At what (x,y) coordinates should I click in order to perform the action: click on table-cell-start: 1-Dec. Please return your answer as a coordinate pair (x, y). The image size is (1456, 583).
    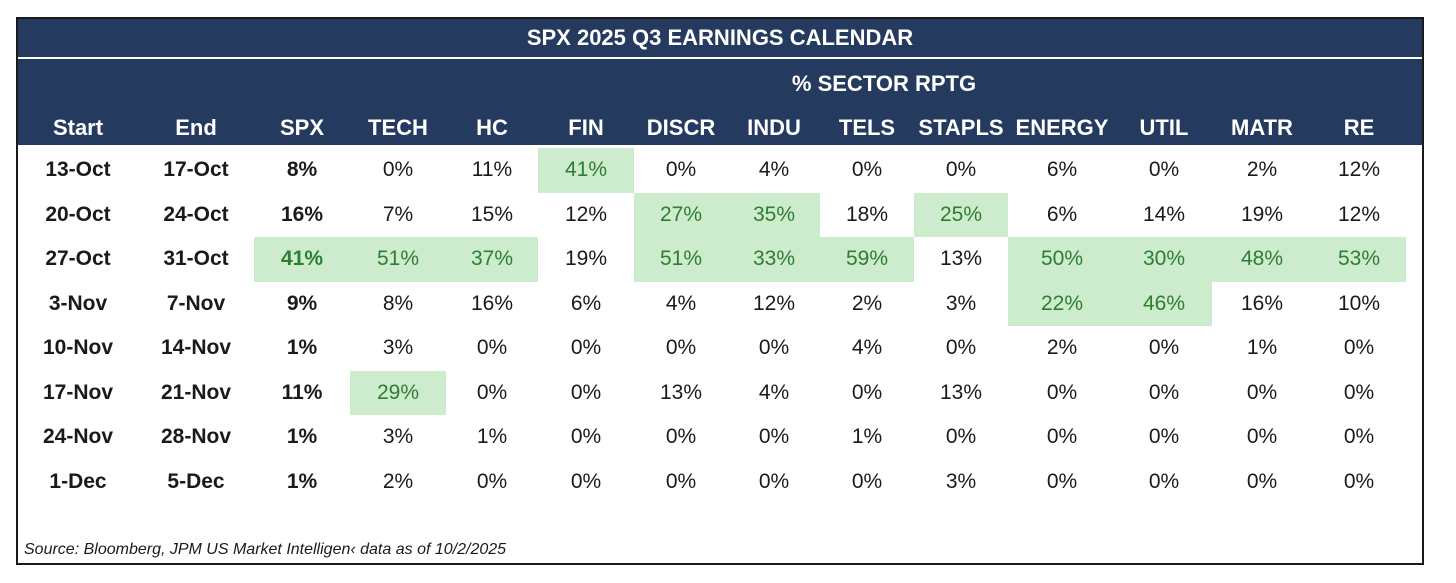
    Looking at the image, I should click on (78, 481).